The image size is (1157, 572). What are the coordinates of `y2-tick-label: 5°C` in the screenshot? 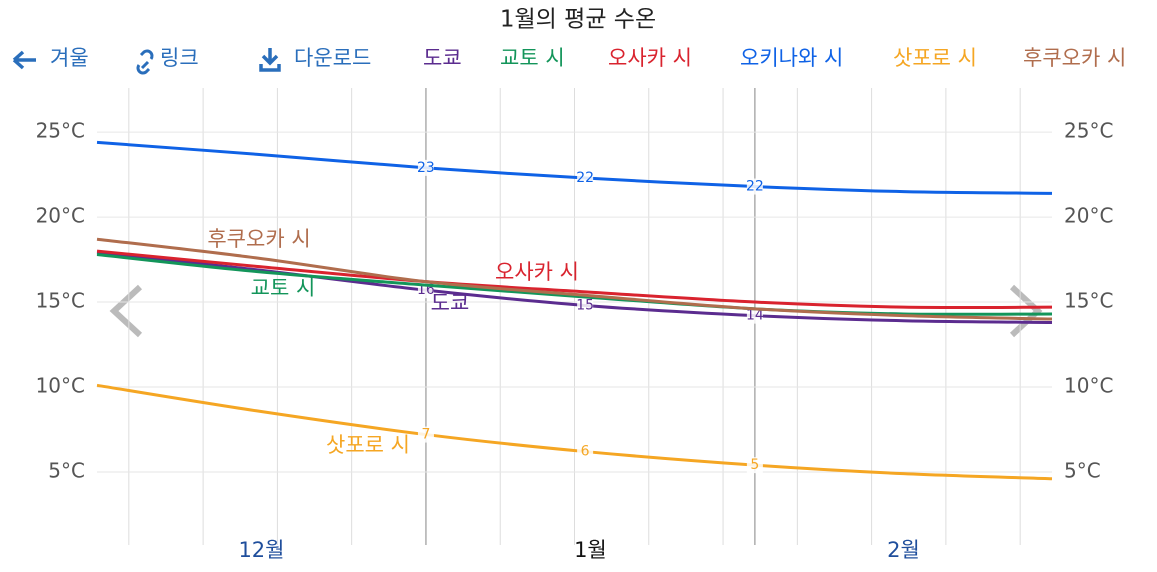 It's located at (1082, 470).